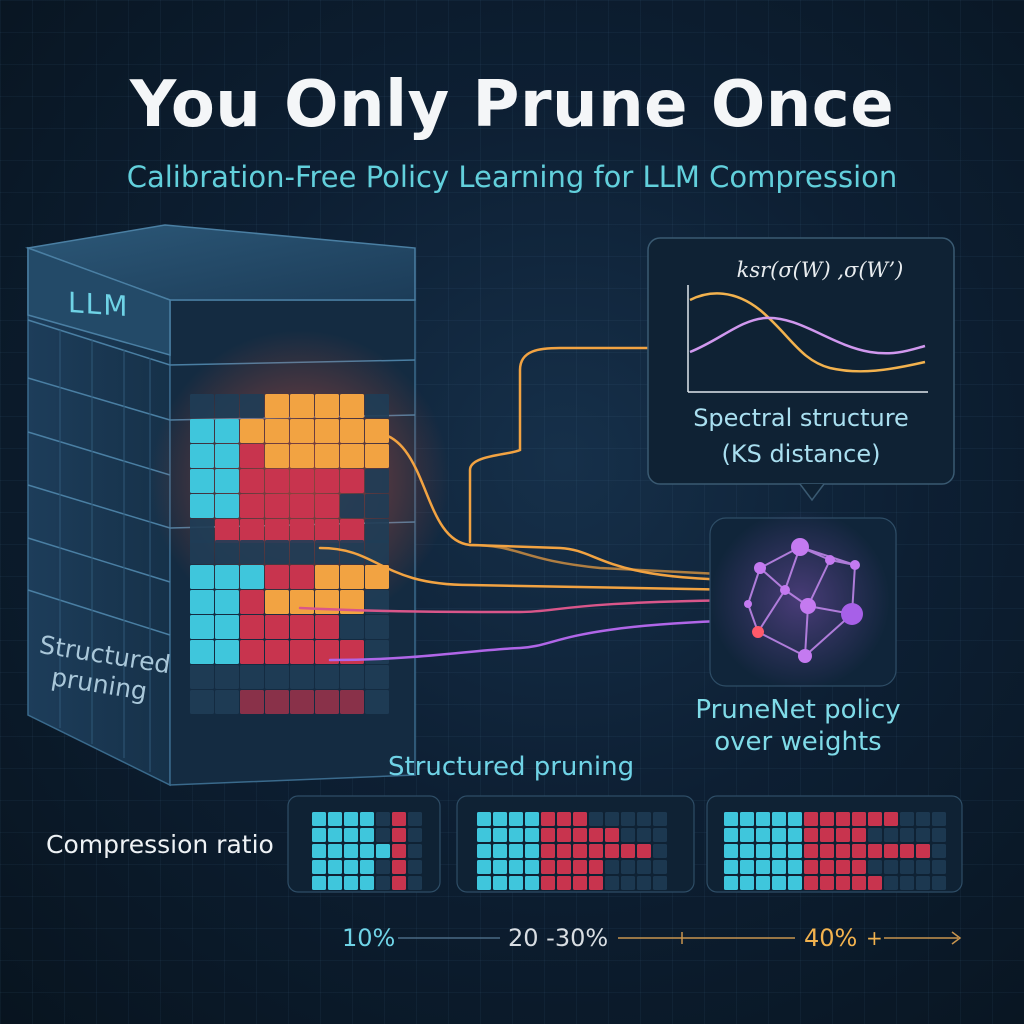 This screenshot has height=1024, width=1024. Describe the element at coordinates (524, 606) in the screenshot. I see `connector-pink` at that location.